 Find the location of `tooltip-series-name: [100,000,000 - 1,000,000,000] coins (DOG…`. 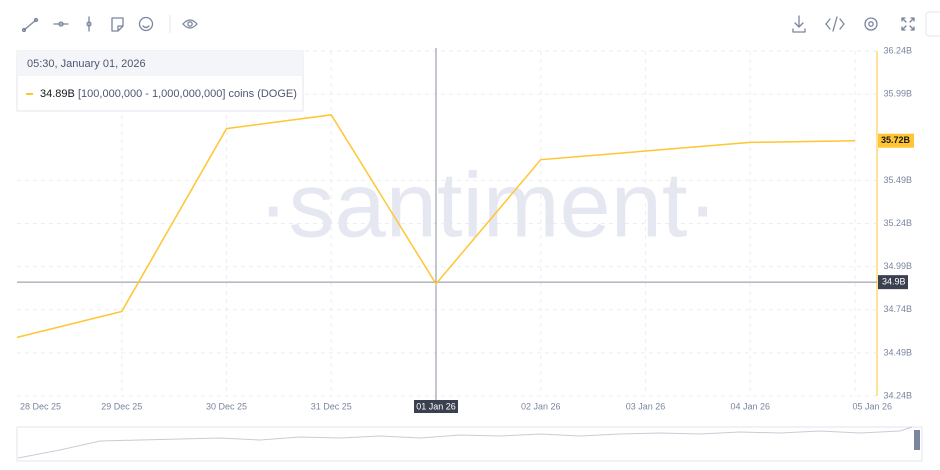

tooltip-series-name: [100,000,000 - 1,000,000,000] coins (DOG… is located at coordinates (187, 94).